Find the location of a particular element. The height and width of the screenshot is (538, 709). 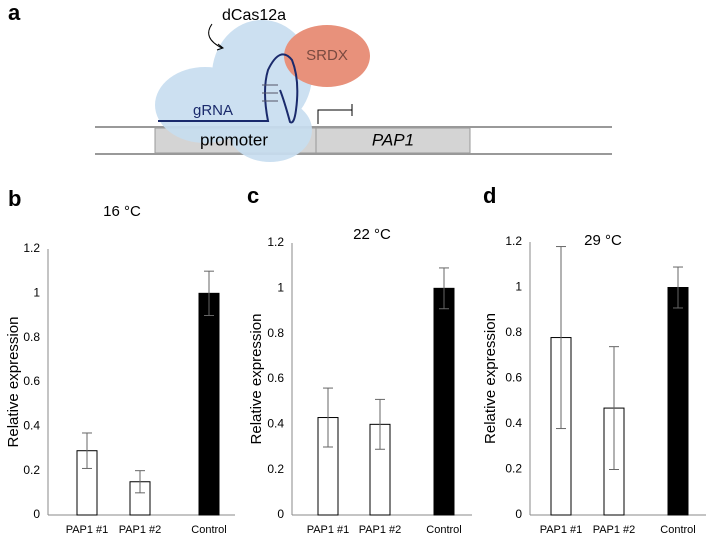

panel-label: b is located at coordinates (14, 198).